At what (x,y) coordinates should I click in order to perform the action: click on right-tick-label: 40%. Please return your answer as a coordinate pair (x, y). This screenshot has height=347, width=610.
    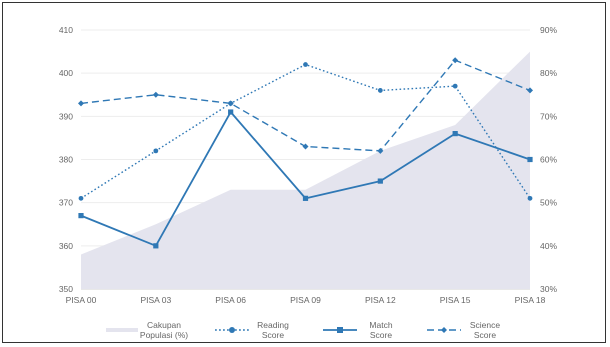
    Looking at the image, I should click on (548, 246).